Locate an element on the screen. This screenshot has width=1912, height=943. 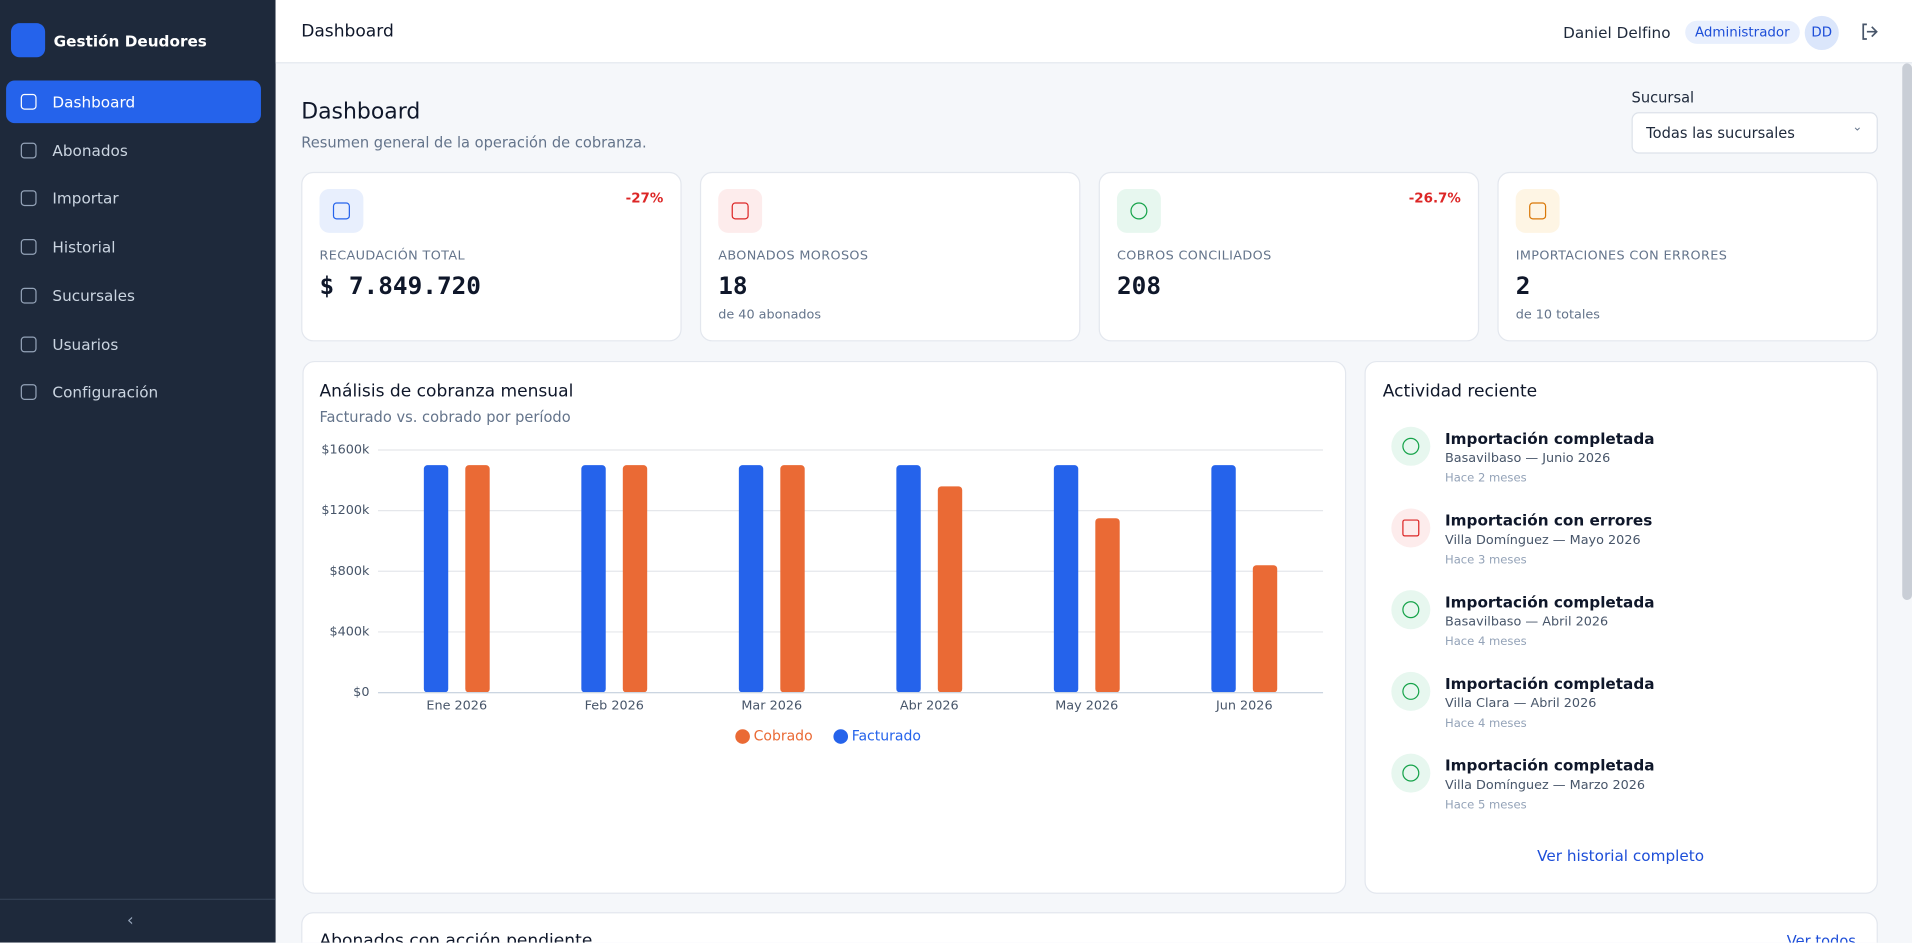
x-tick-label: Feb 2026 is located at coordinates (614, 706).